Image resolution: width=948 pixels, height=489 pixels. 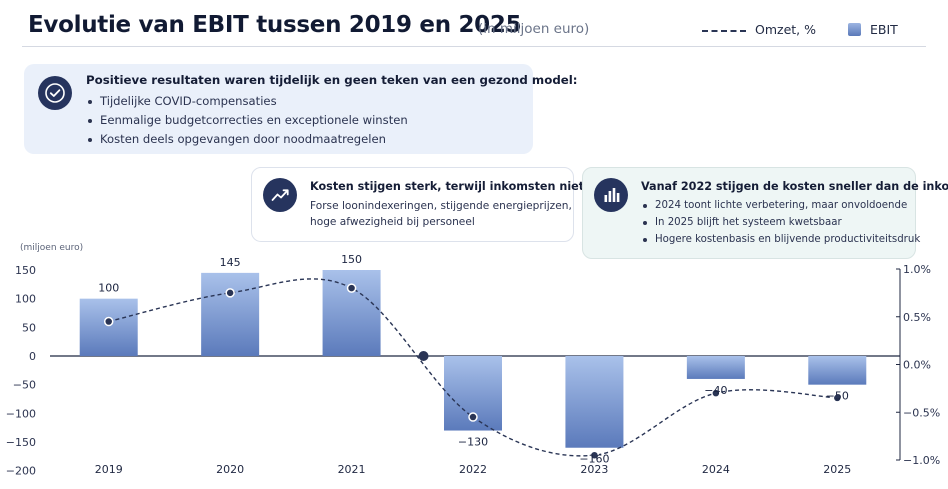 I want to click on x-category-label: 2020, so click(x=230, y=469).